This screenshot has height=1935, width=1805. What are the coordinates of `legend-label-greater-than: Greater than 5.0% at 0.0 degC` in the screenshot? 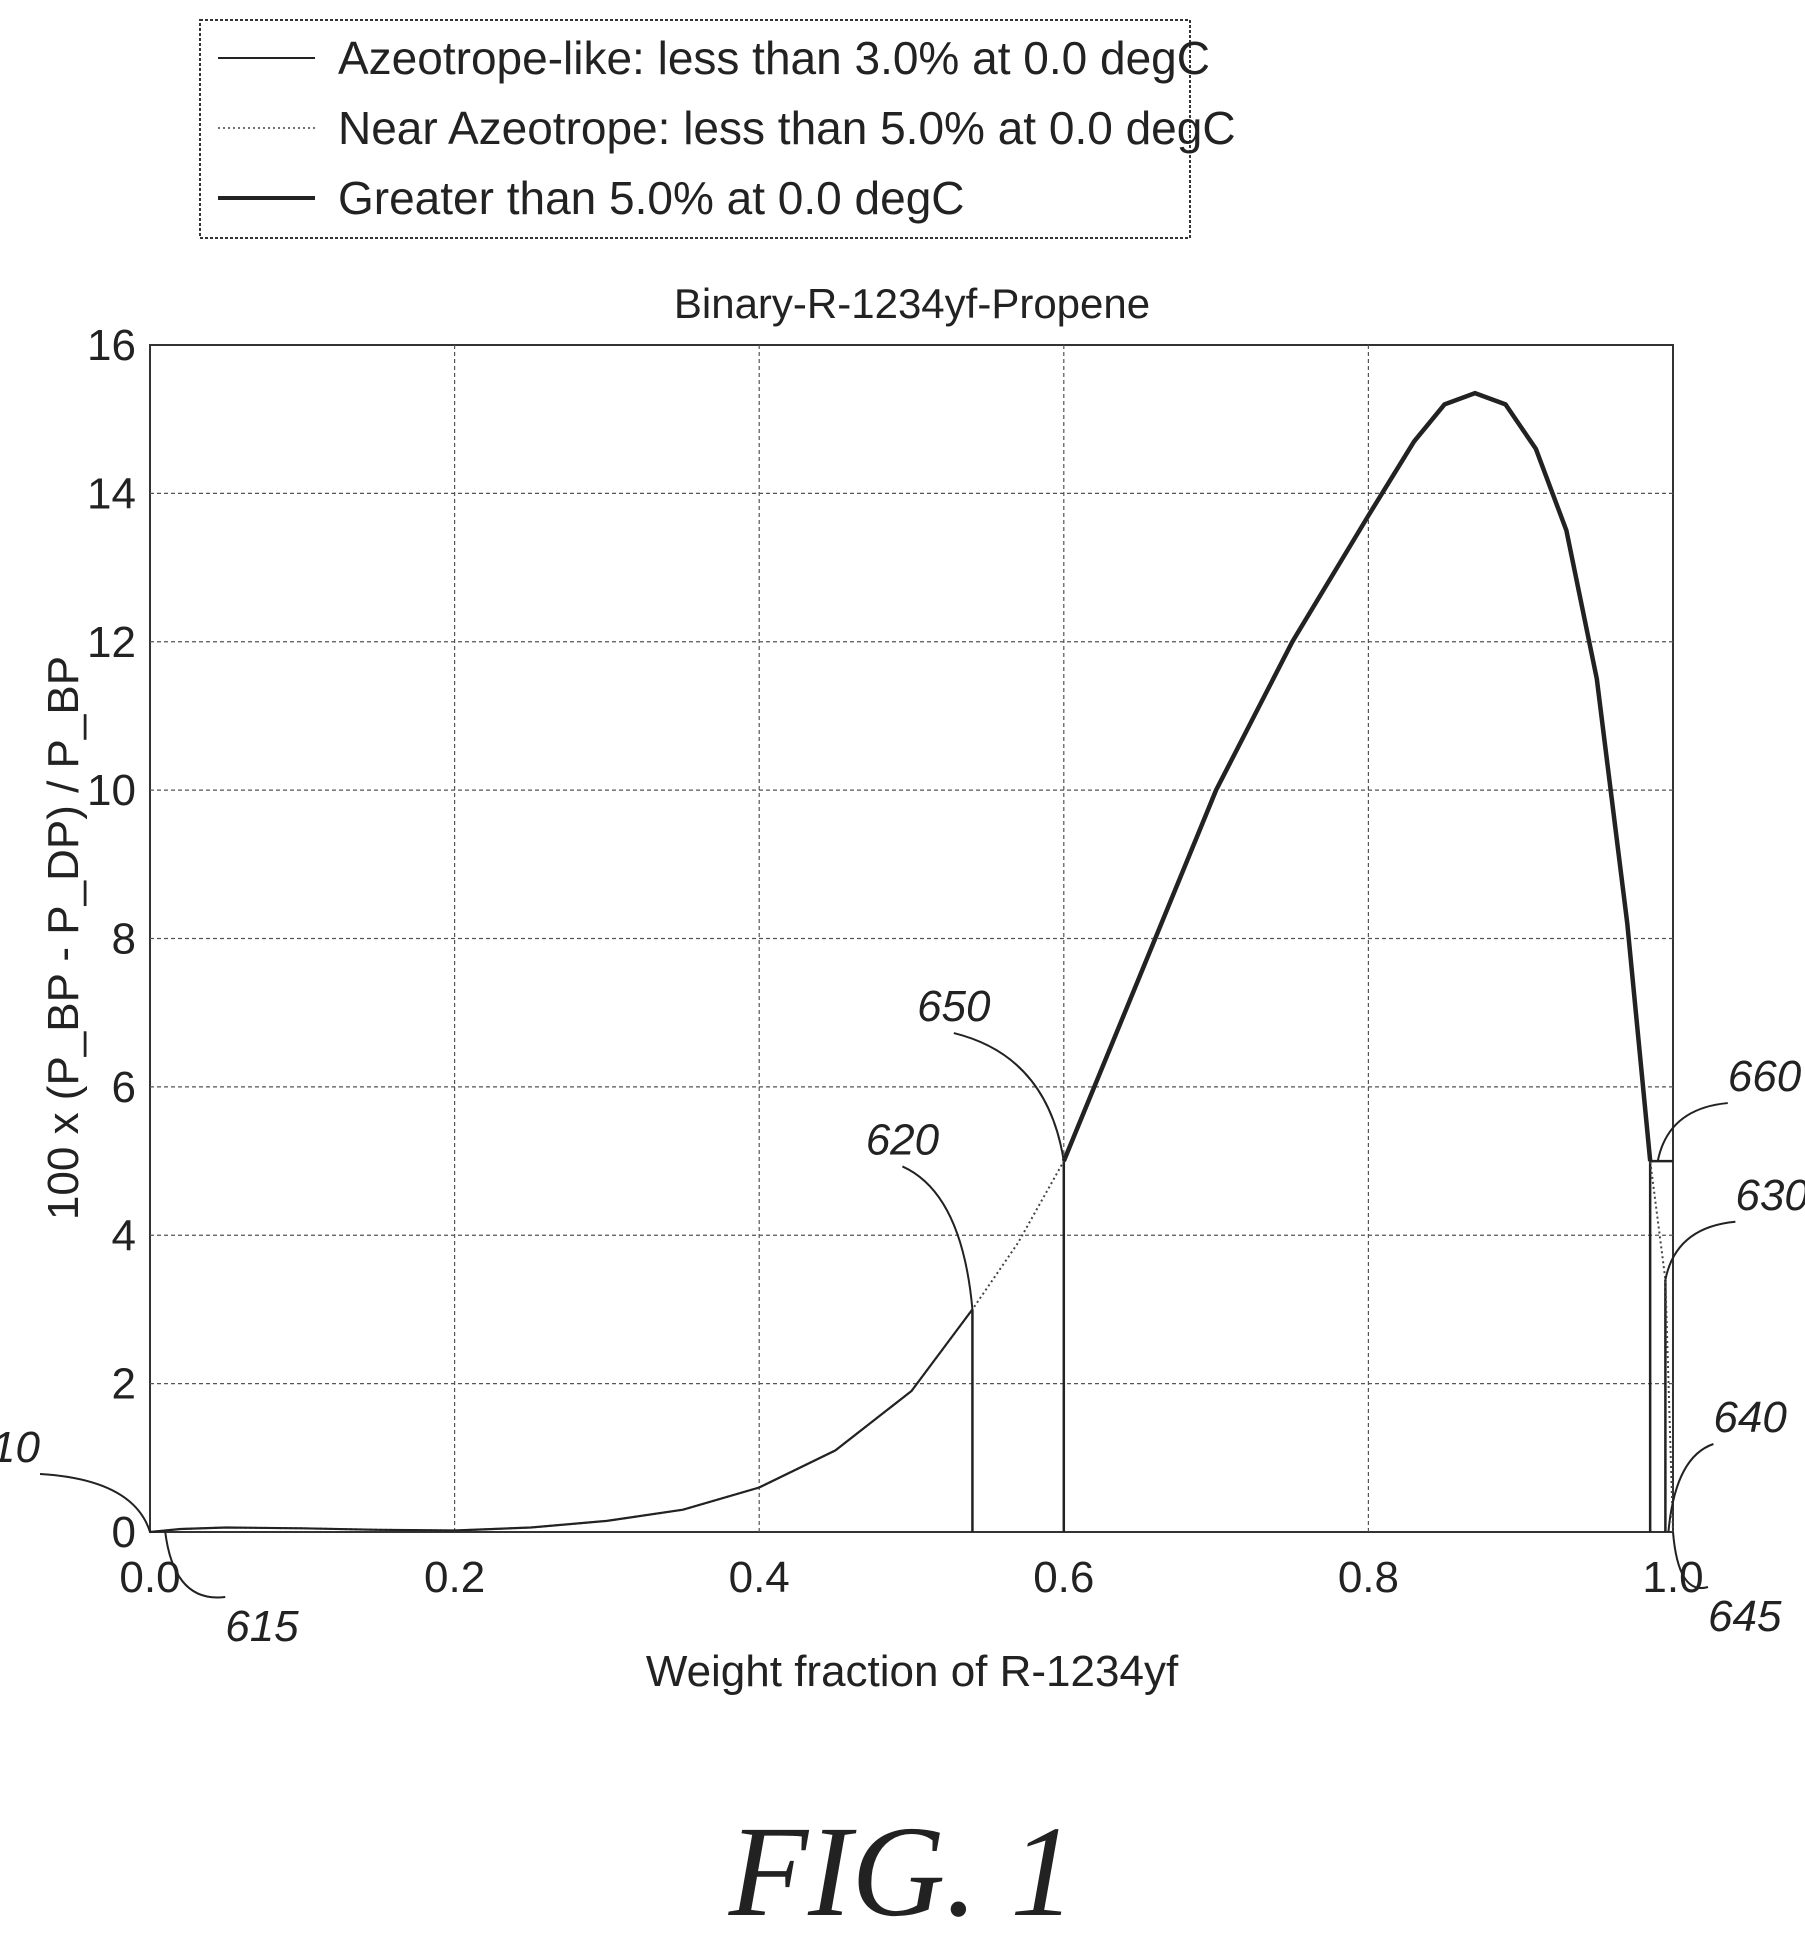 It's located at (651, 198).